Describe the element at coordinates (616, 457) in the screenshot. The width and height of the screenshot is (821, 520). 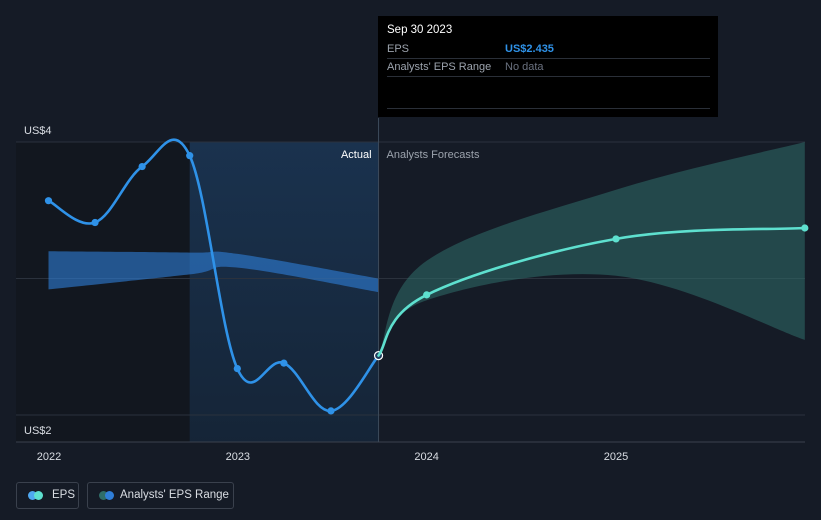
I see `x-tick-label: 2025` at that location.